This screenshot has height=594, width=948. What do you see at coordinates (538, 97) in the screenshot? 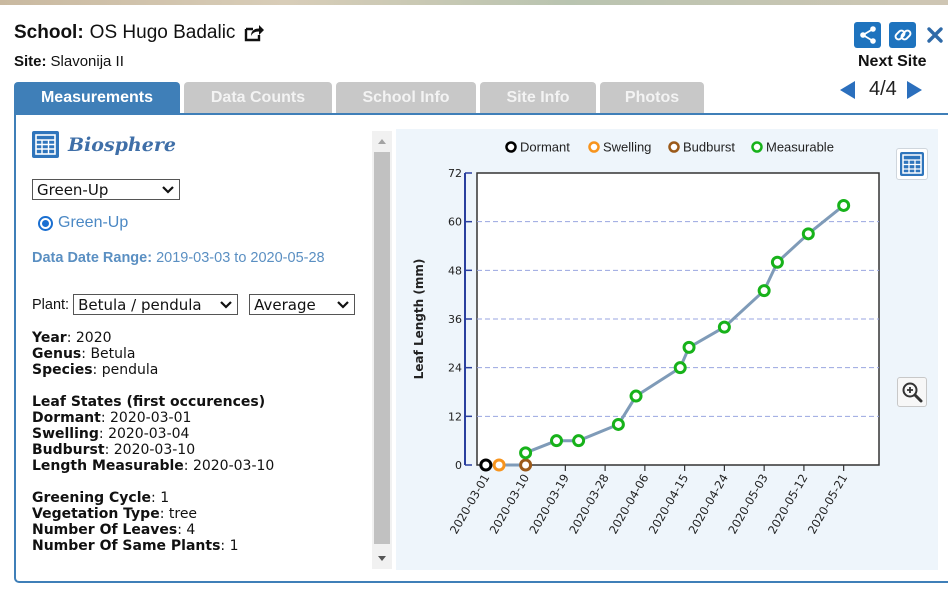
I see `tab-site-info: Site Info` at bounding box center [538, 97].